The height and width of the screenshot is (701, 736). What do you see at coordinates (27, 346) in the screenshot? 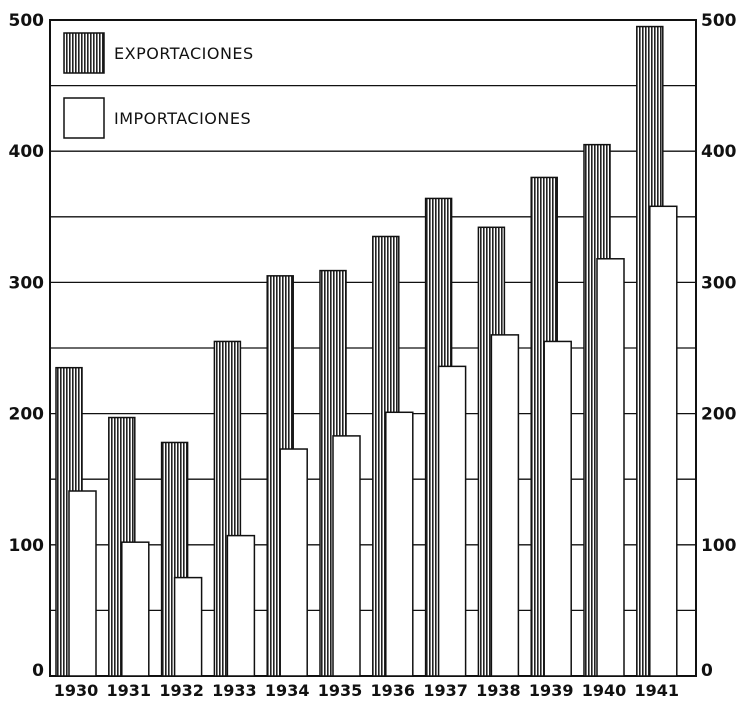
I see `left-axis-ticks: 0 100 200 300 400 500` at bounding box center [27, 346].